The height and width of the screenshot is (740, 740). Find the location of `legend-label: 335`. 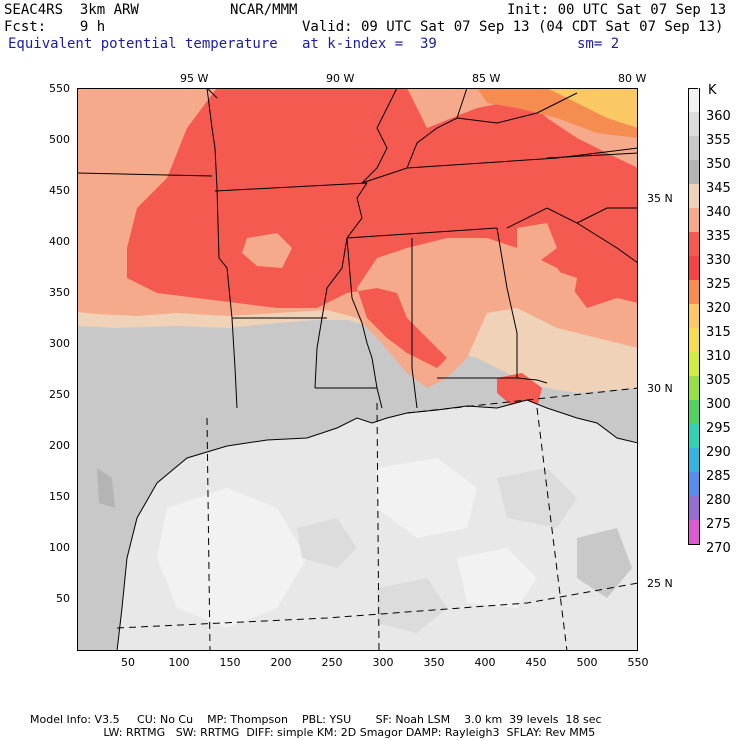

legend-label: 335 is located at coordinates (718, 236).